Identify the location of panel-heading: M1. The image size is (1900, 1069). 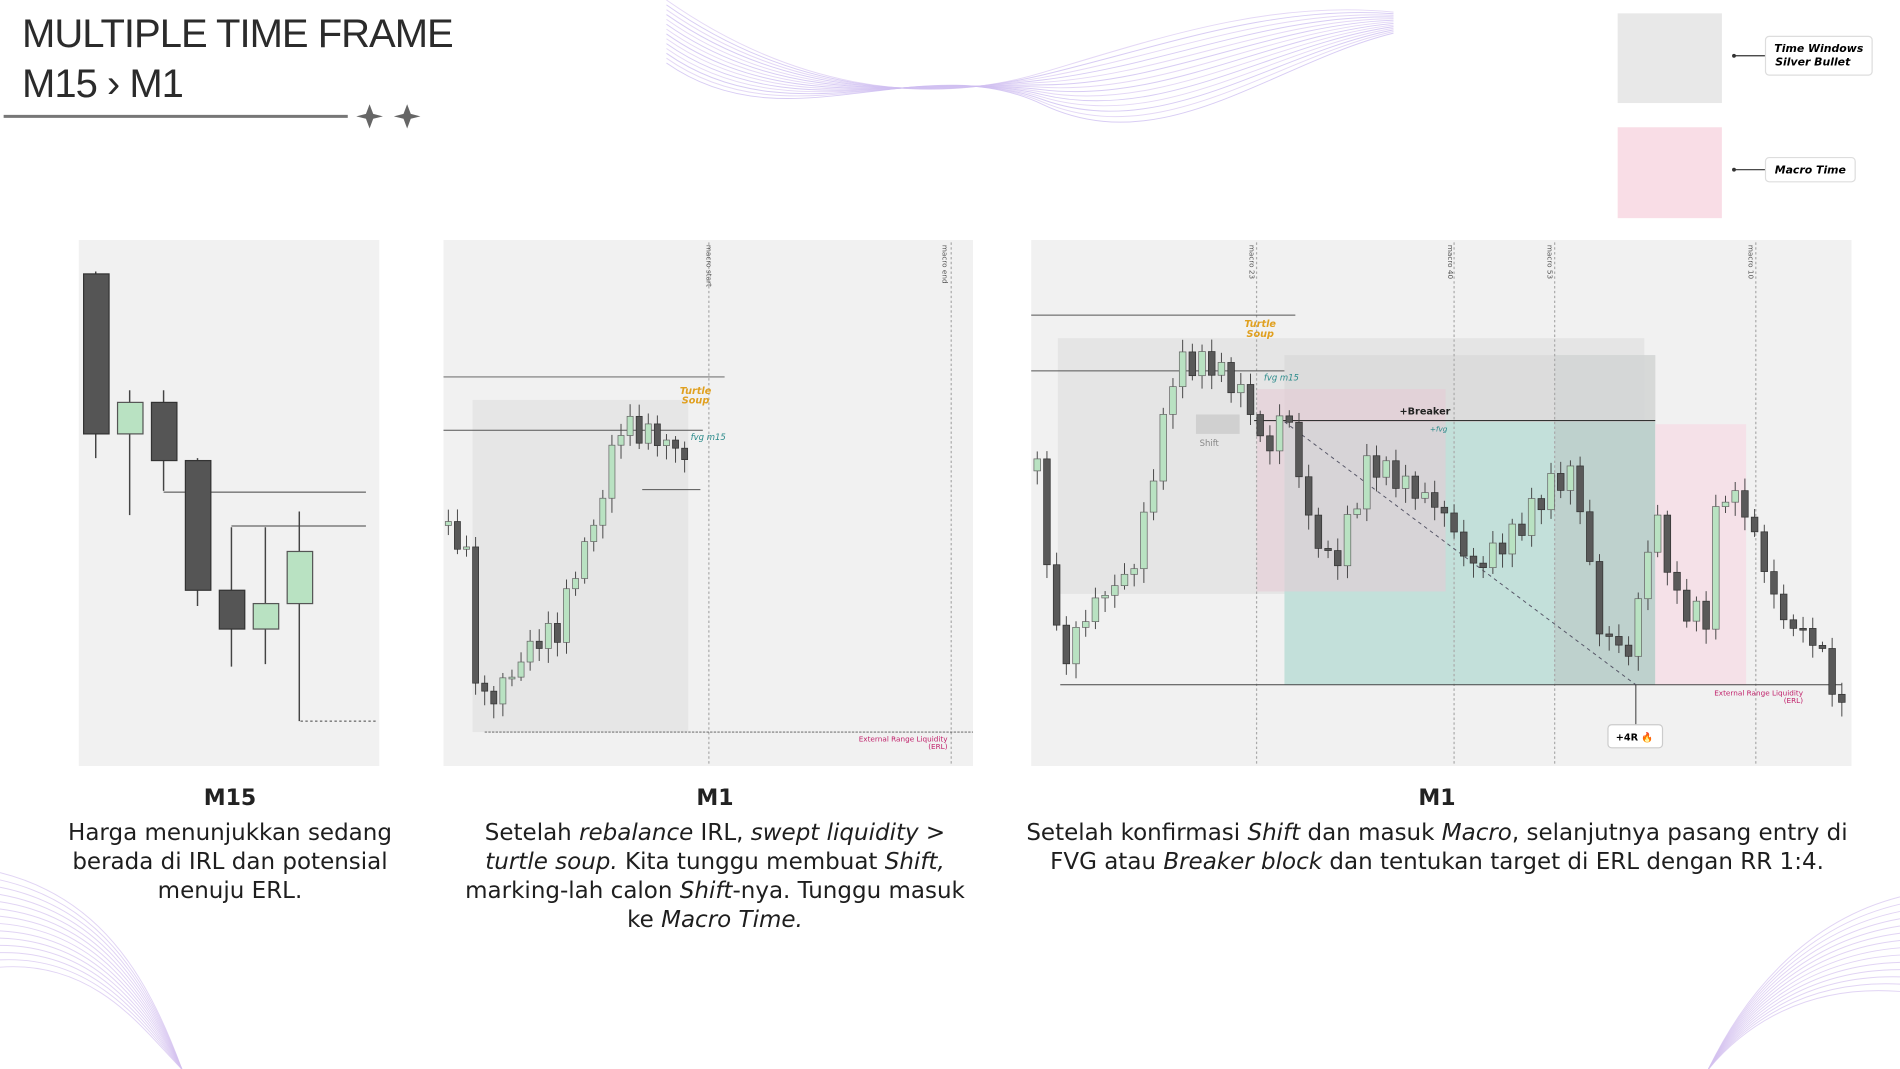
(715, 798).